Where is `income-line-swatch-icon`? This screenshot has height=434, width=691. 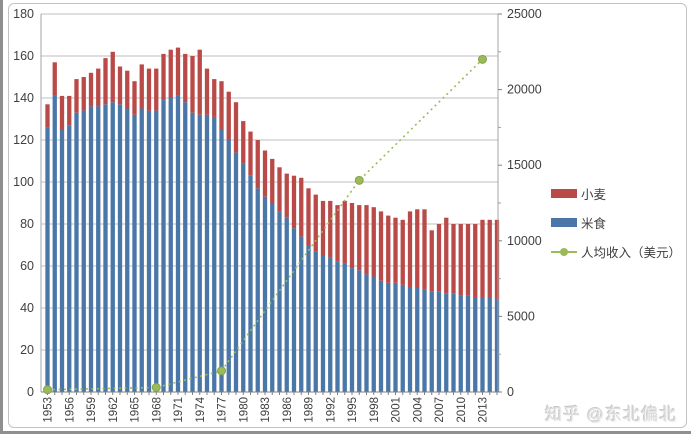
income-line-swatch-icon is located at coordinates (564, 251).